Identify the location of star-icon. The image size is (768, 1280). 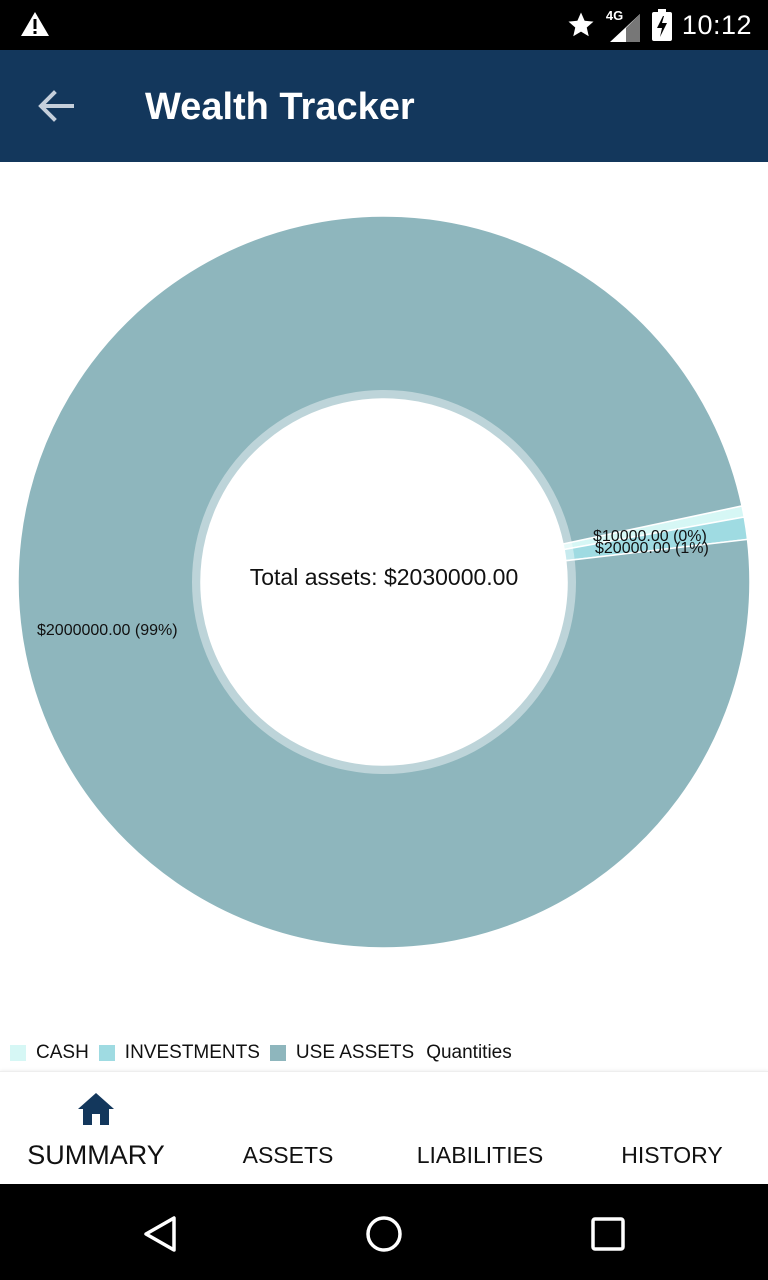
(581, 24).